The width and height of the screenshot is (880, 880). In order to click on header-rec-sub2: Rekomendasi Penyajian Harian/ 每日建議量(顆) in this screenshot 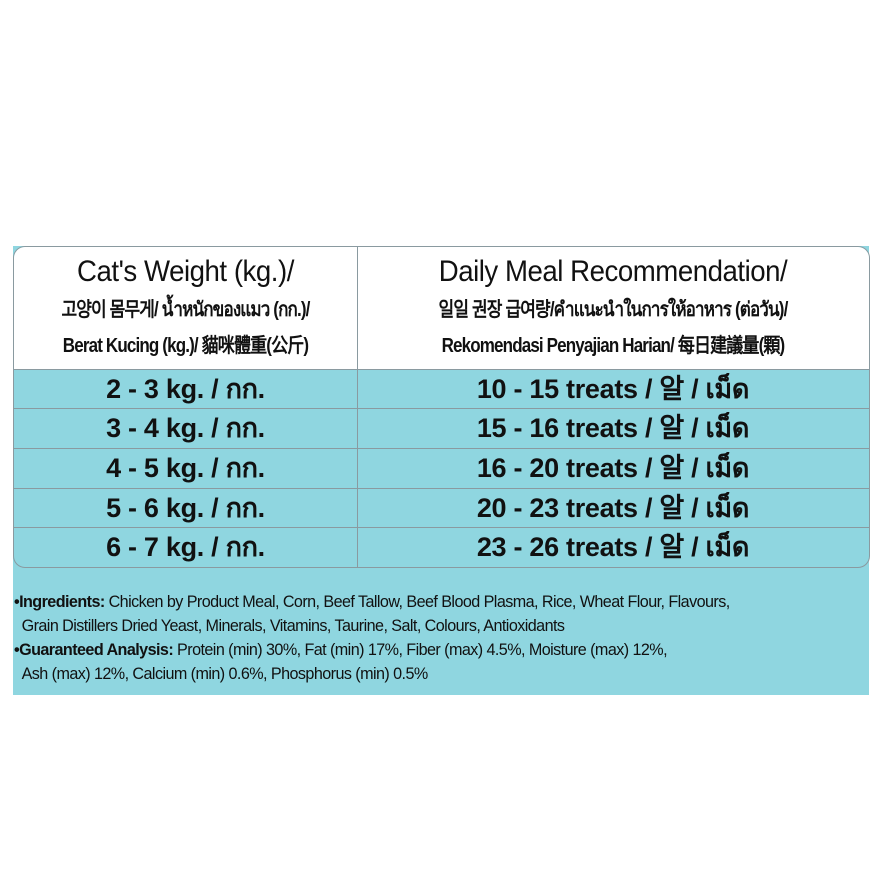, I will do `click(613, 346)`.